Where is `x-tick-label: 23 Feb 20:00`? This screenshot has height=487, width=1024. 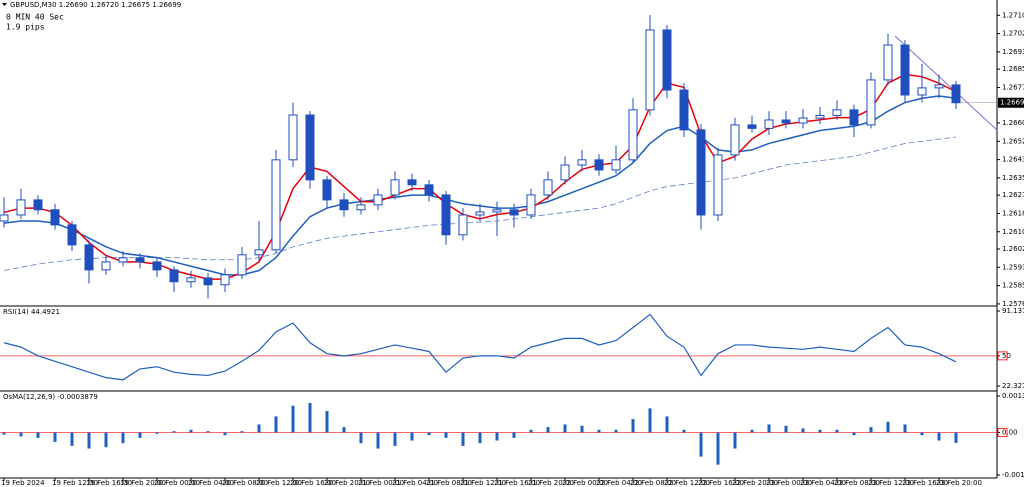
x-tick-label: 23 Feb 20:00 is located at coordinates (959, 483).